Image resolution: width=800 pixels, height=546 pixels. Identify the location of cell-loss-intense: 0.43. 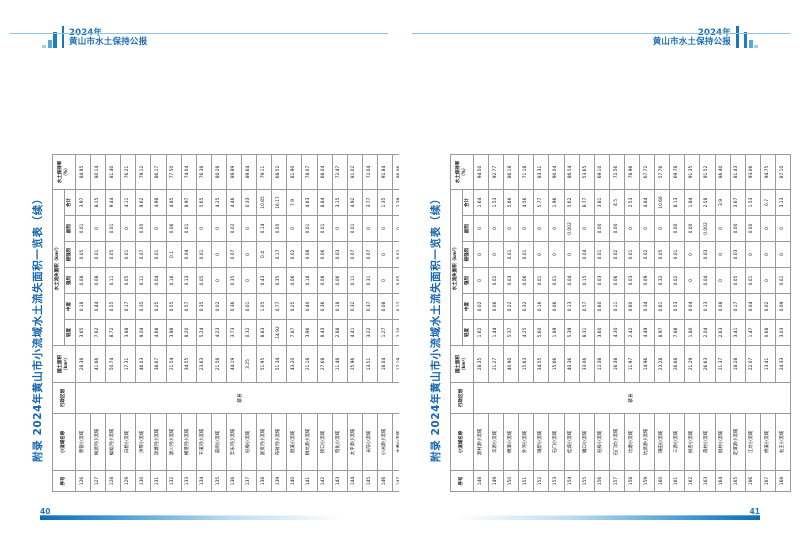
(264, 280).